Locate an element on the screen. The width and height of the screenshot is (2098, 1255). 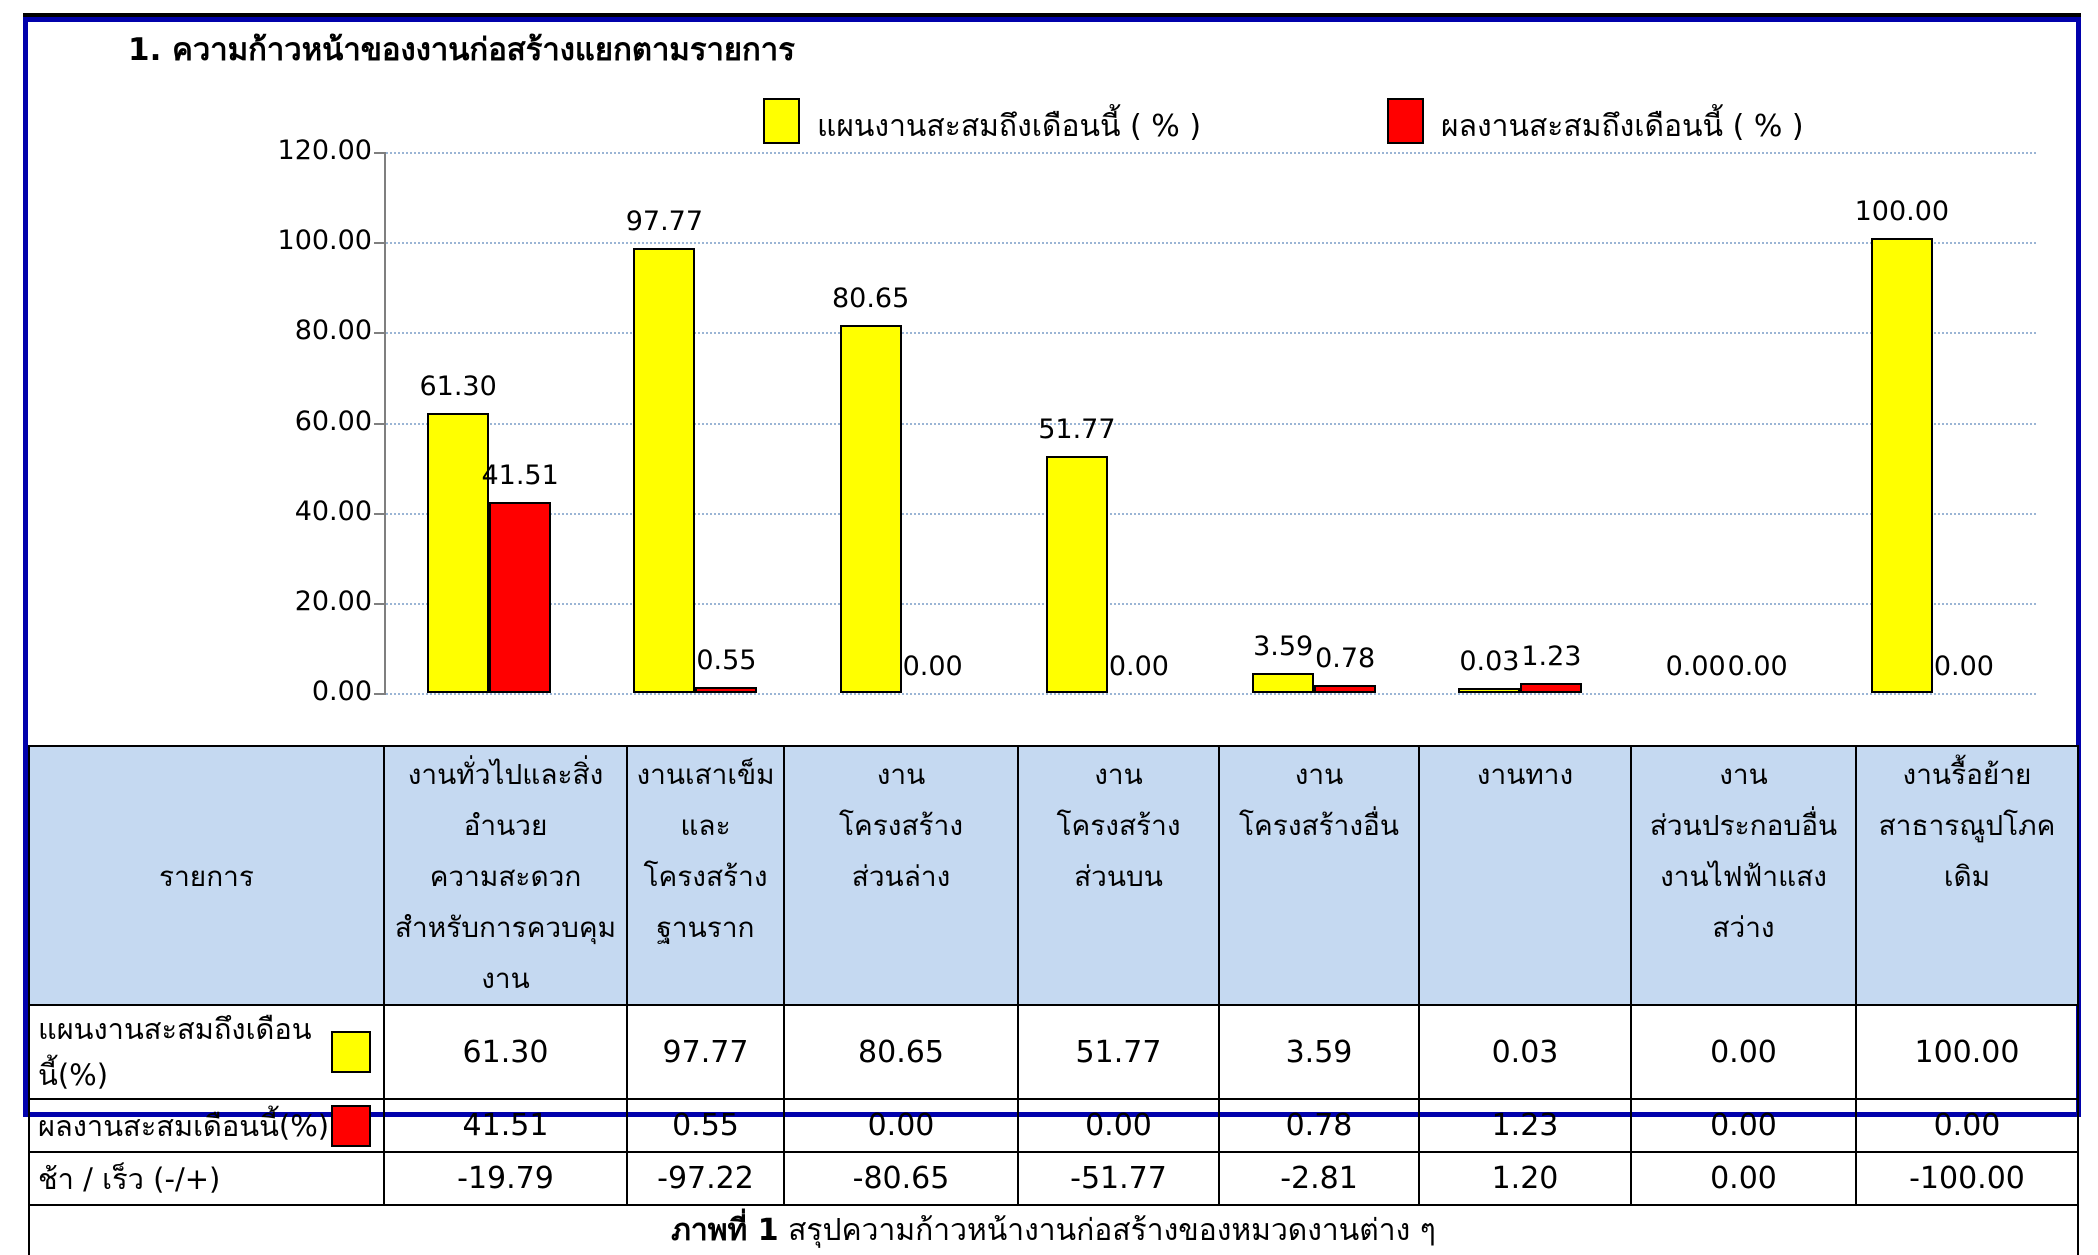
column-header: งาน โครงสร้าง ส่วนล่าง is located at coordinates (901, 875).